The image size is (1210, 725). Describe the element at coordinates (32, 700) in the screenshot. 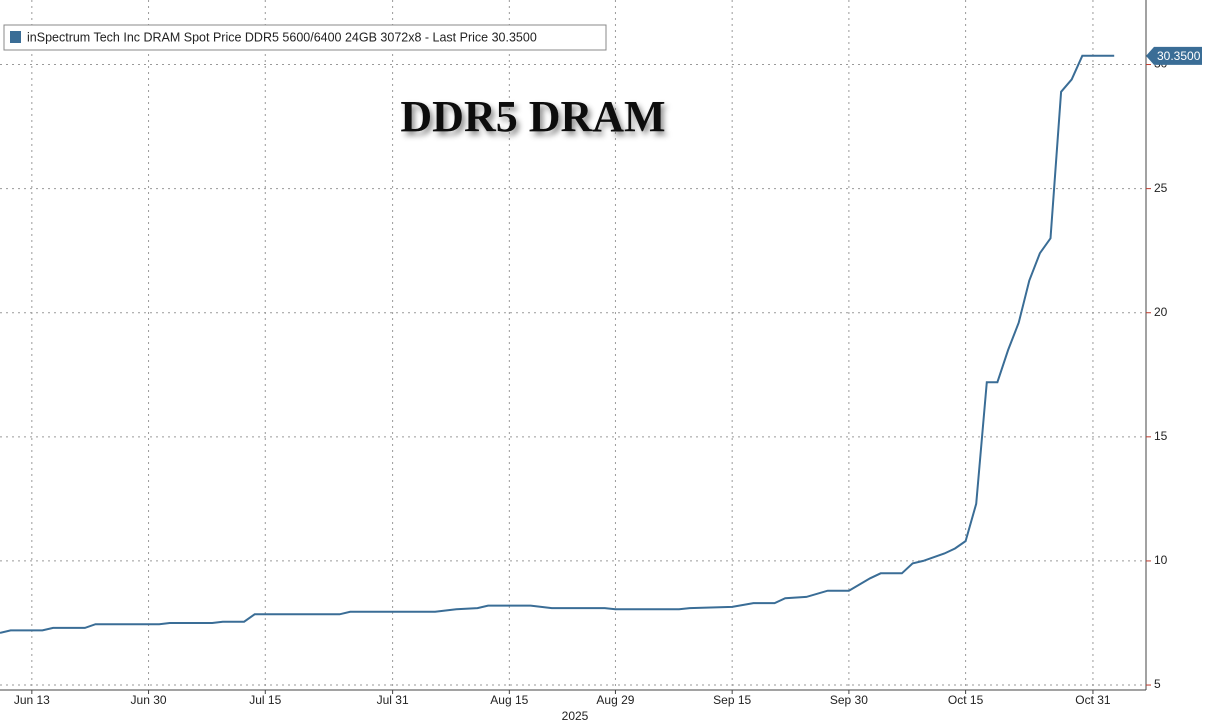

I see `x-tick-label: Jun 13` at that location.